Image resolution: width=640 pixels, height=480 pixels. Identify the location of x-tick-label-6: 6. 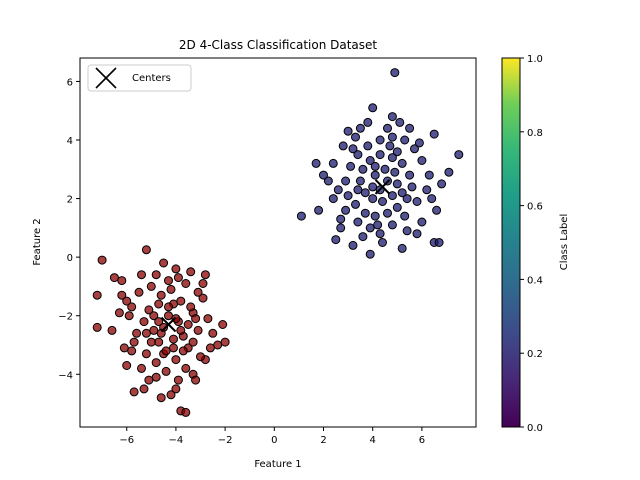
(422, 440).